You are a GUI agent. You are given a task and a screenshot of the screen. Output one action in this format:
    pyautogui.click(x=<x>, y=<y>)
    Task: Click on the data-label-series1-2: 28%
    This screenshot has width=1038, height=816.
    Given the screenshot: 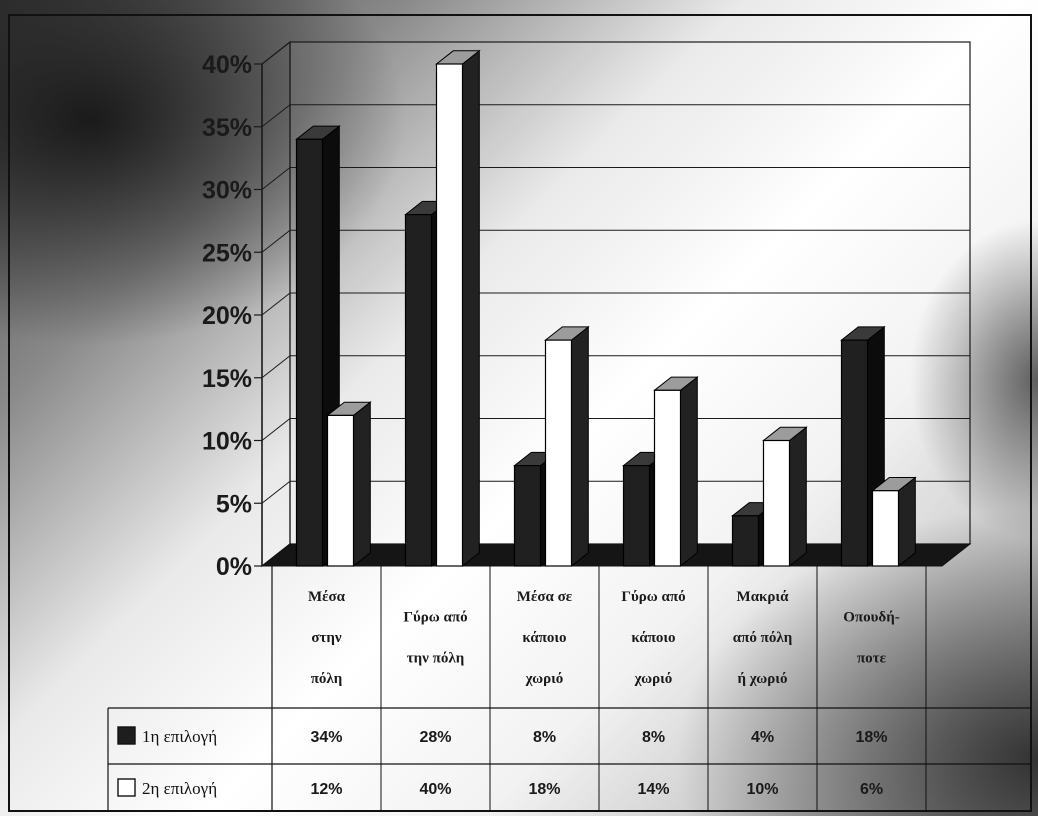 What is the action you would take?
    pyautogui.click(x=435, y=737)
    